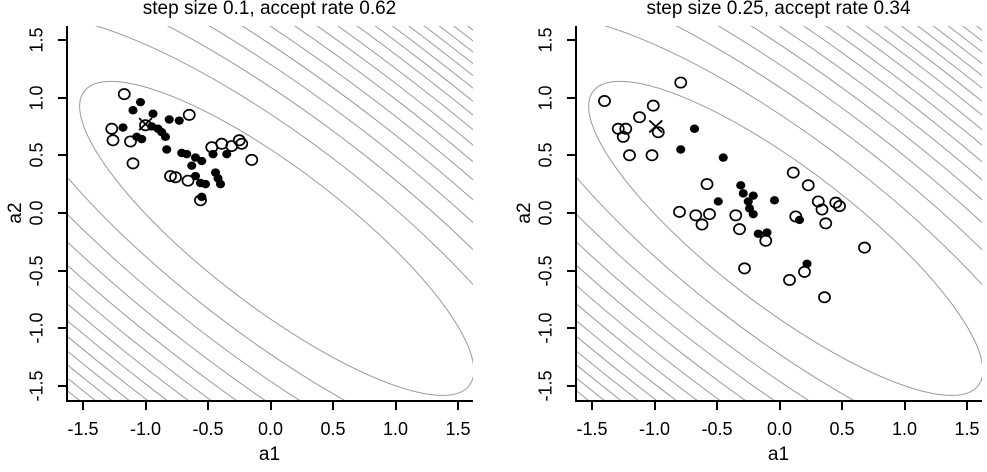 Image resolution: width=987 pixels, height=472 pixels. Describe the element at coordinates (36, 40) in the screenshot. I see `y-tick-label: 1.5` at that location.